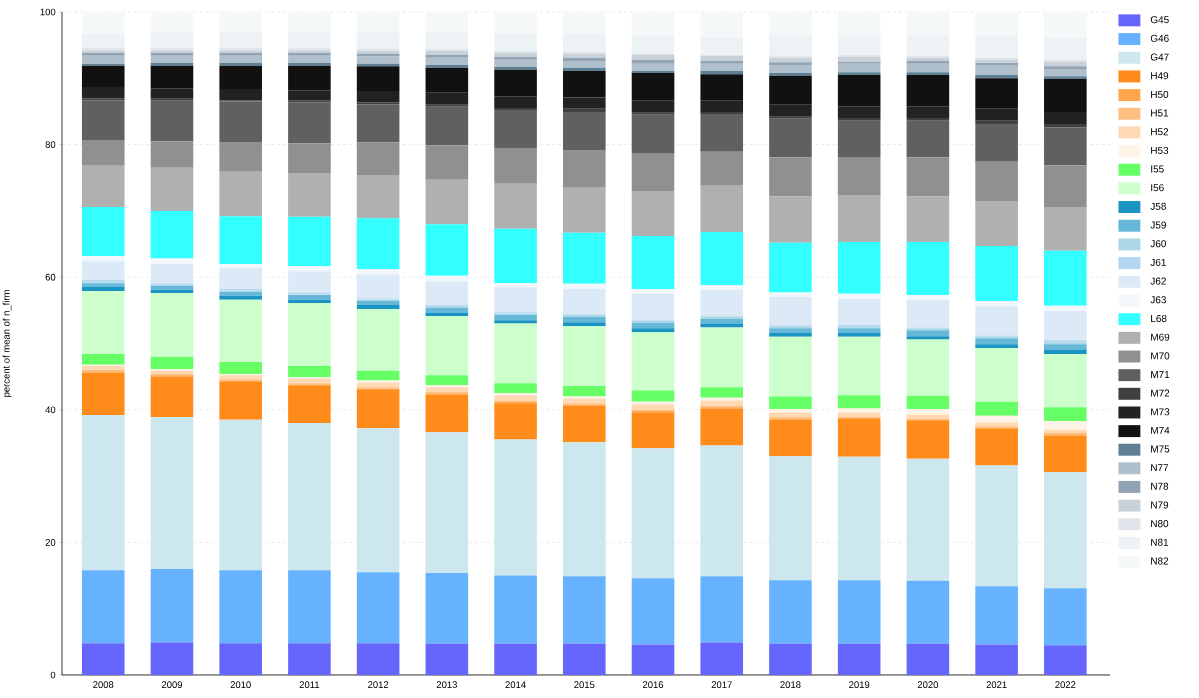 The width and height of the screenshot is (1199, 698). What do you see at coordinates (1159, 318) in the screenshot?
I see `legend-label: L68` at bounding box center [1159, 318].